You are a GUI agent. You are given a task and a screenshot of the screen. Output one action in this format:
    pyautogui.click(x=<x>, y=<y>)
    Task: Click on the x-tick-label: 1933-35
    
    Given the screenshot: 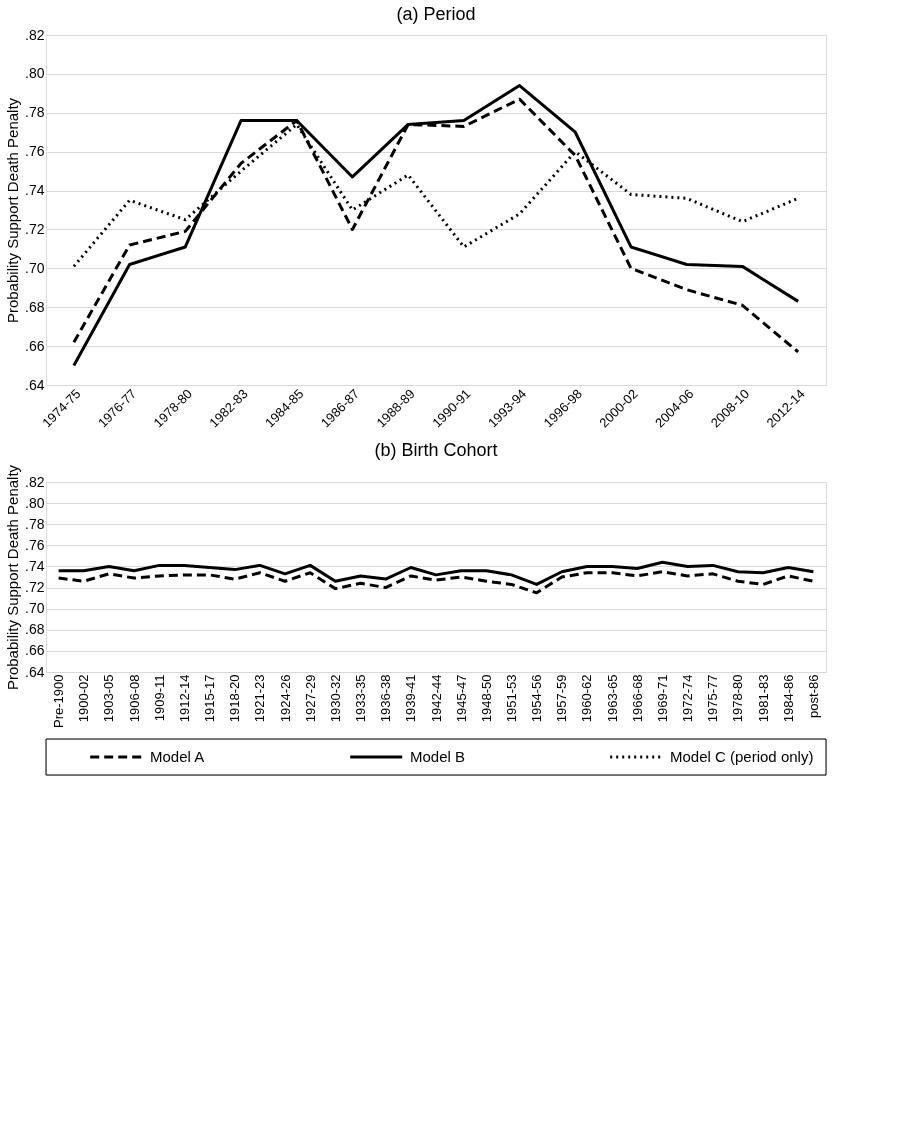 What is the action you would take?
    pyautogui.click(x=361, y=698)
    